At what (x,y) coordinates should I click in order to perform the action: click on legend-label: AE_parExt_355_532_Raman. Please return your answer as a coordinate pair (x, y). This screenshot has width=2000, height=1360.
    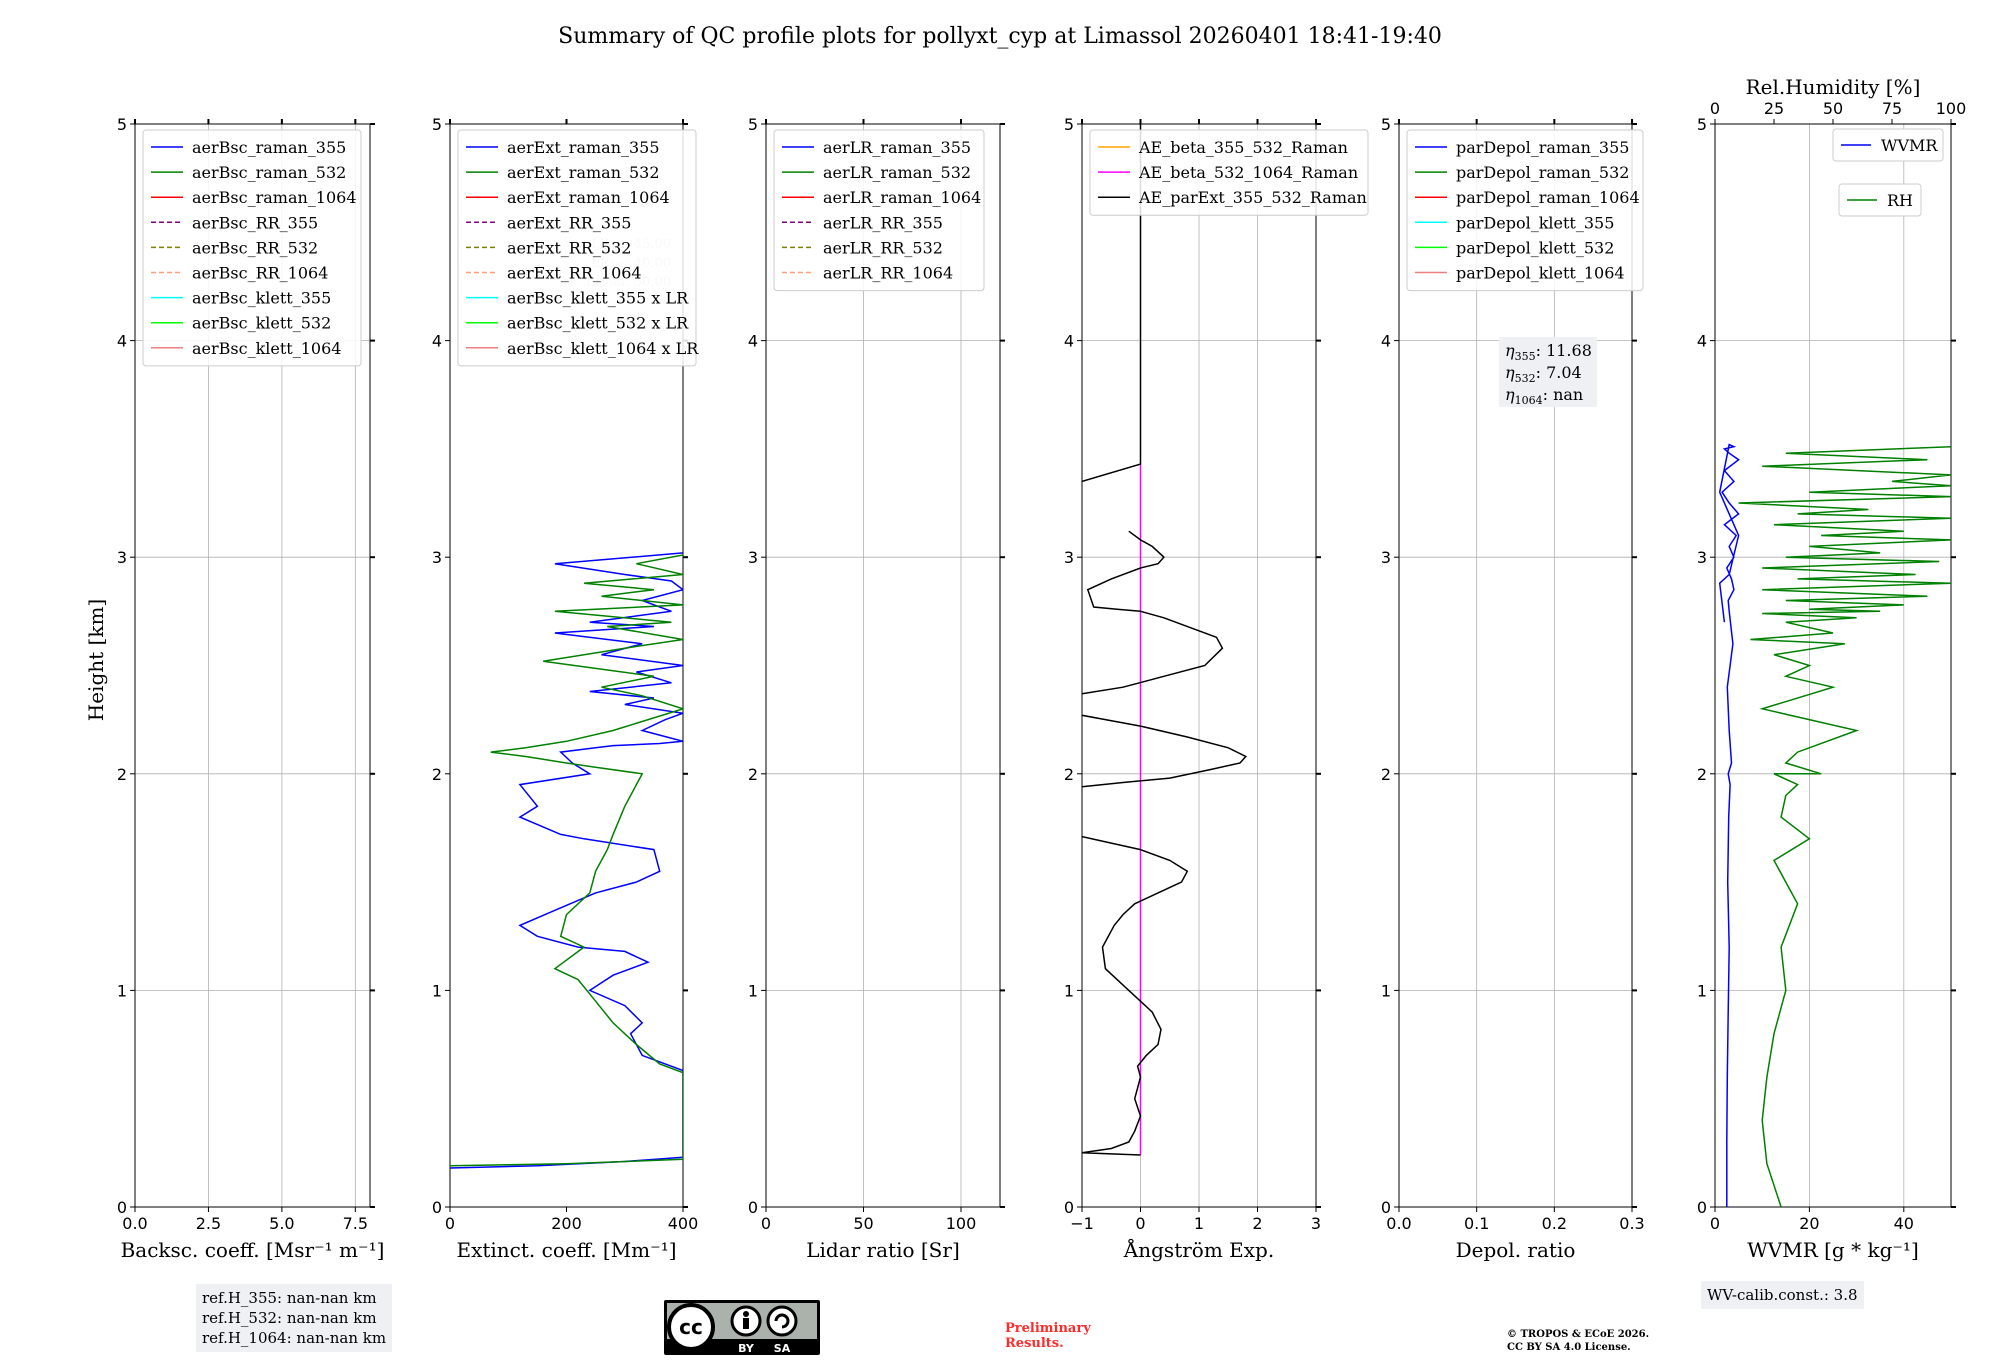
    Looking at the image, I should click on (1252, 197).